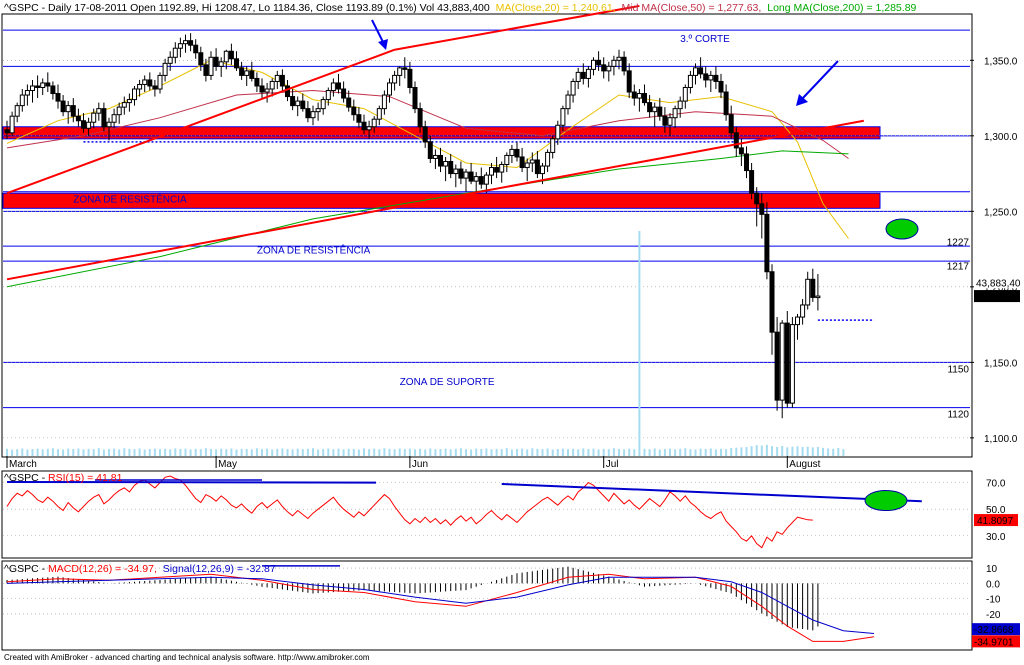 This screenshot has height=665, width=1024. Describe the element at coordinates (1001, 61) in the screenshot. I see `y-tick-label: 1,350.0` at that location.